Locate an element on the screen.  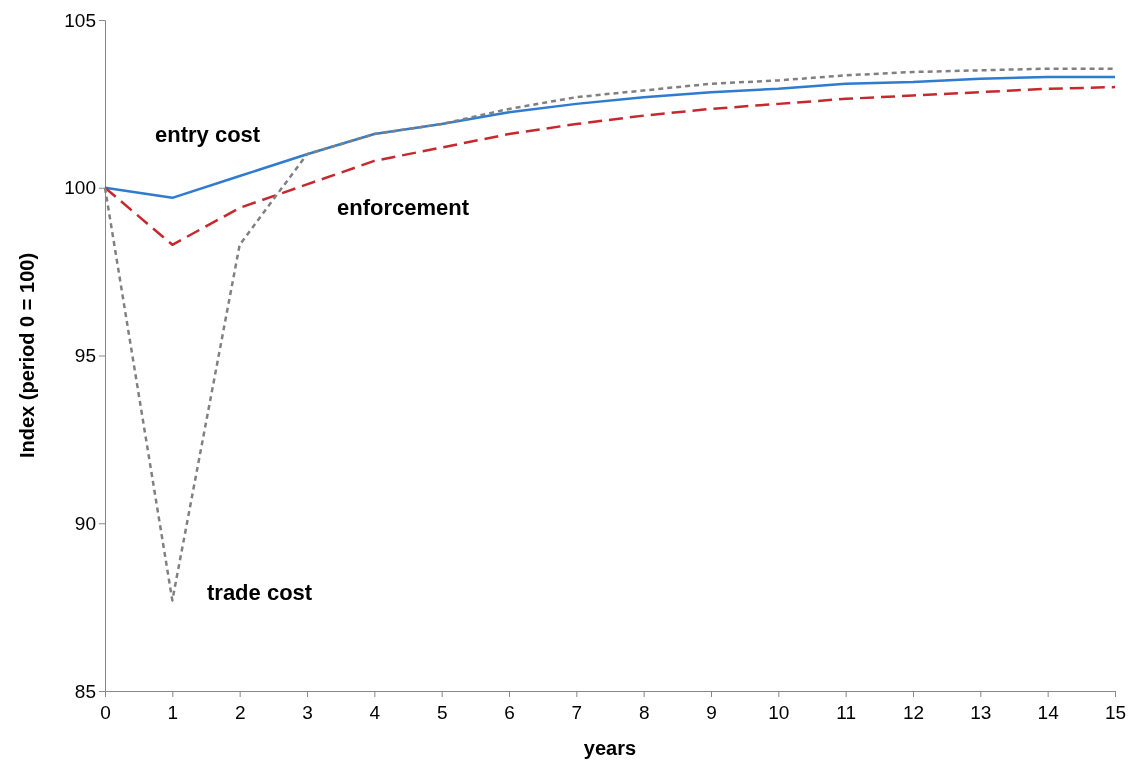
x-tick-label: 2 is located at coordinates (240, 712).